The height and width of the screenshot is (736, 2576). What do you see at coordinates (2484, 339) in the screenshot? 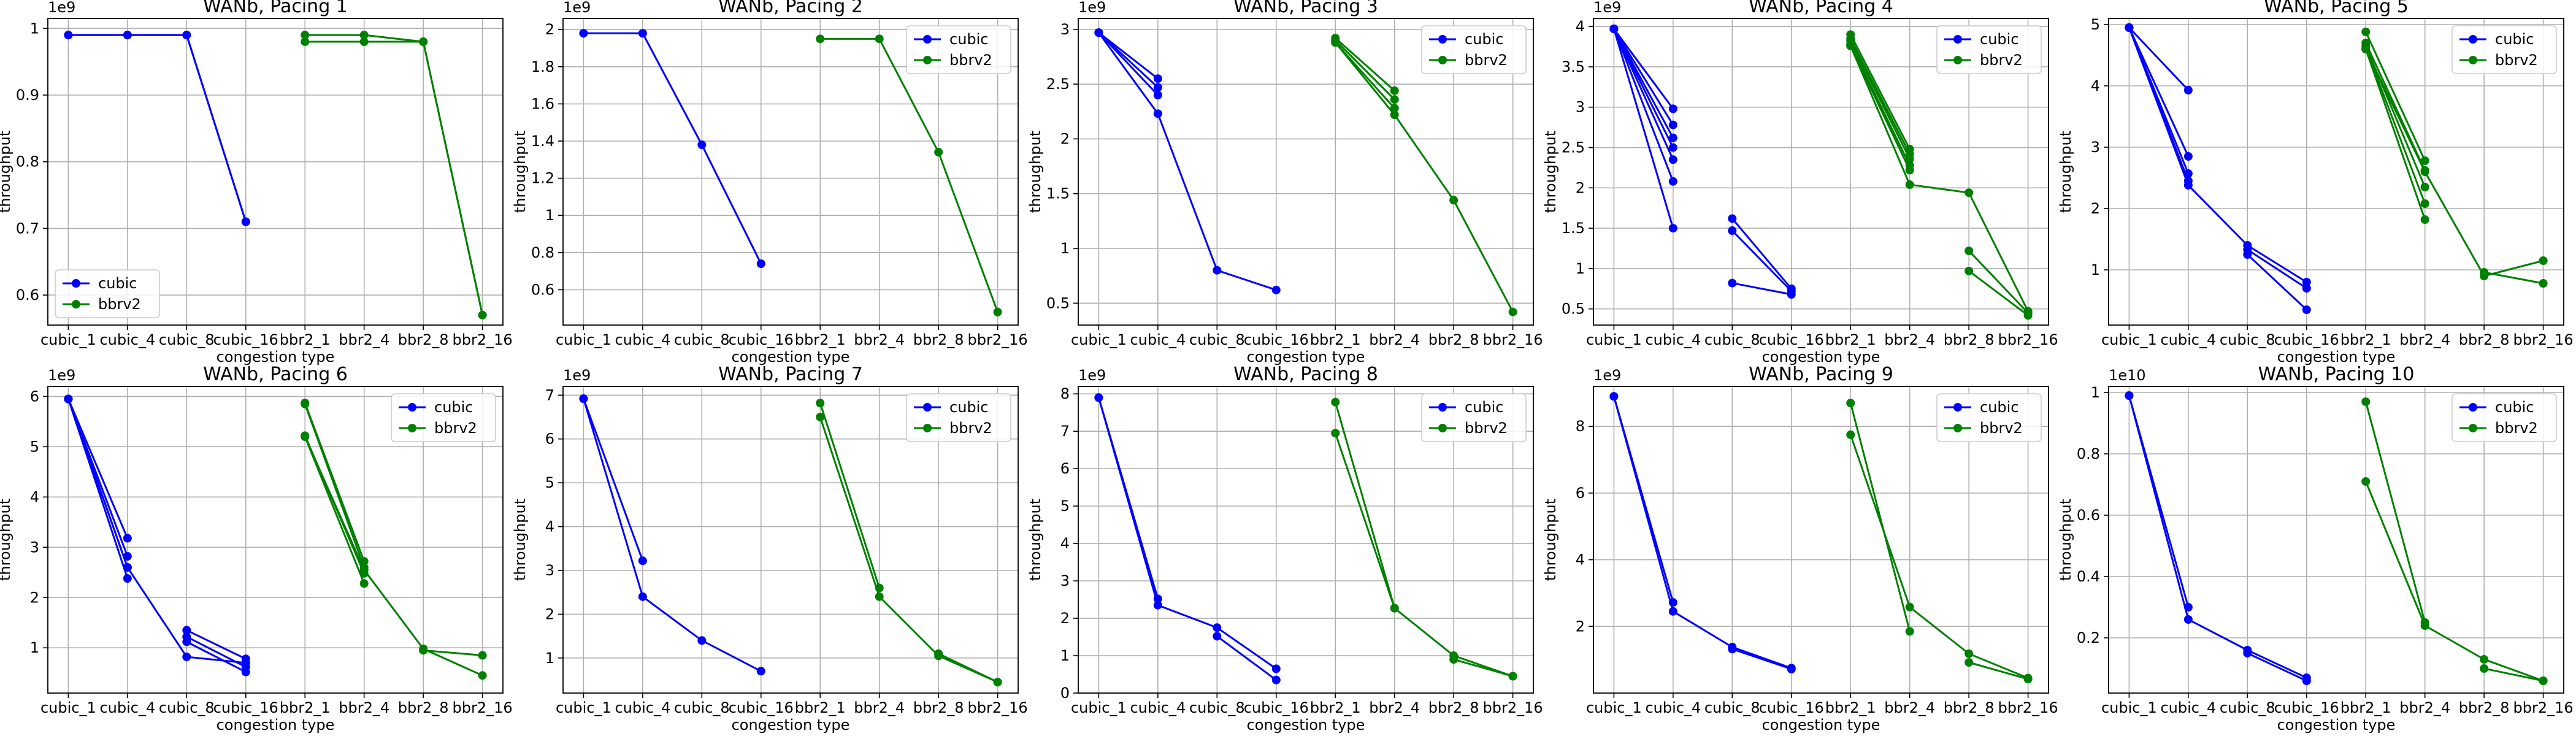
I see `chart-5-xtick-label-6: bbr2_8` at bounding box center [2484, 339].